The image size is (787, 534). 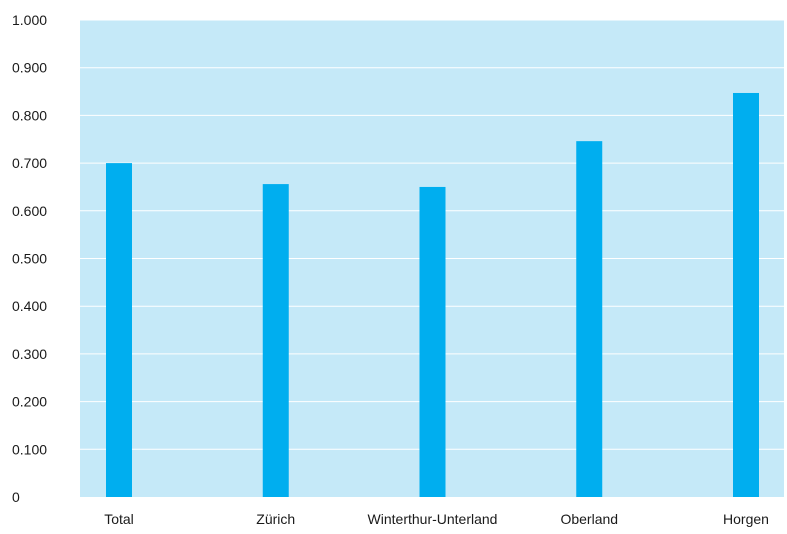 I want to click on x-tick-label: Oberland, so click(x=589, y=519).